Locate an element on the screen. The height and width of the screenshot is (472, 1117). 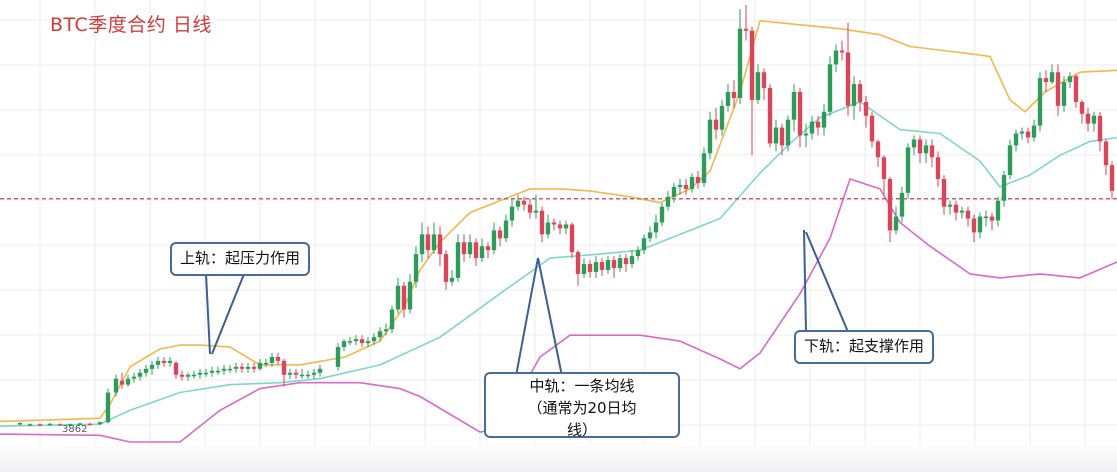
callout-middle-text-3: 线） is located at coordinates (581, 429).